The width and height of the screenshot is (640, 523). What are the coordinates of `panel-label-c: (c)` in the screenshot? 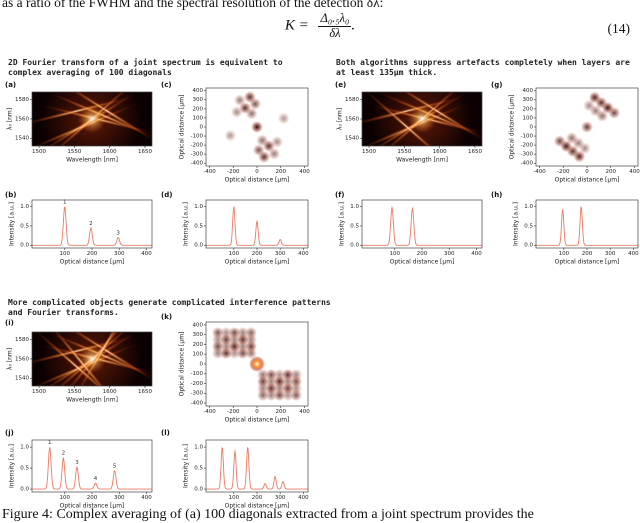 It's located at (166, 85).